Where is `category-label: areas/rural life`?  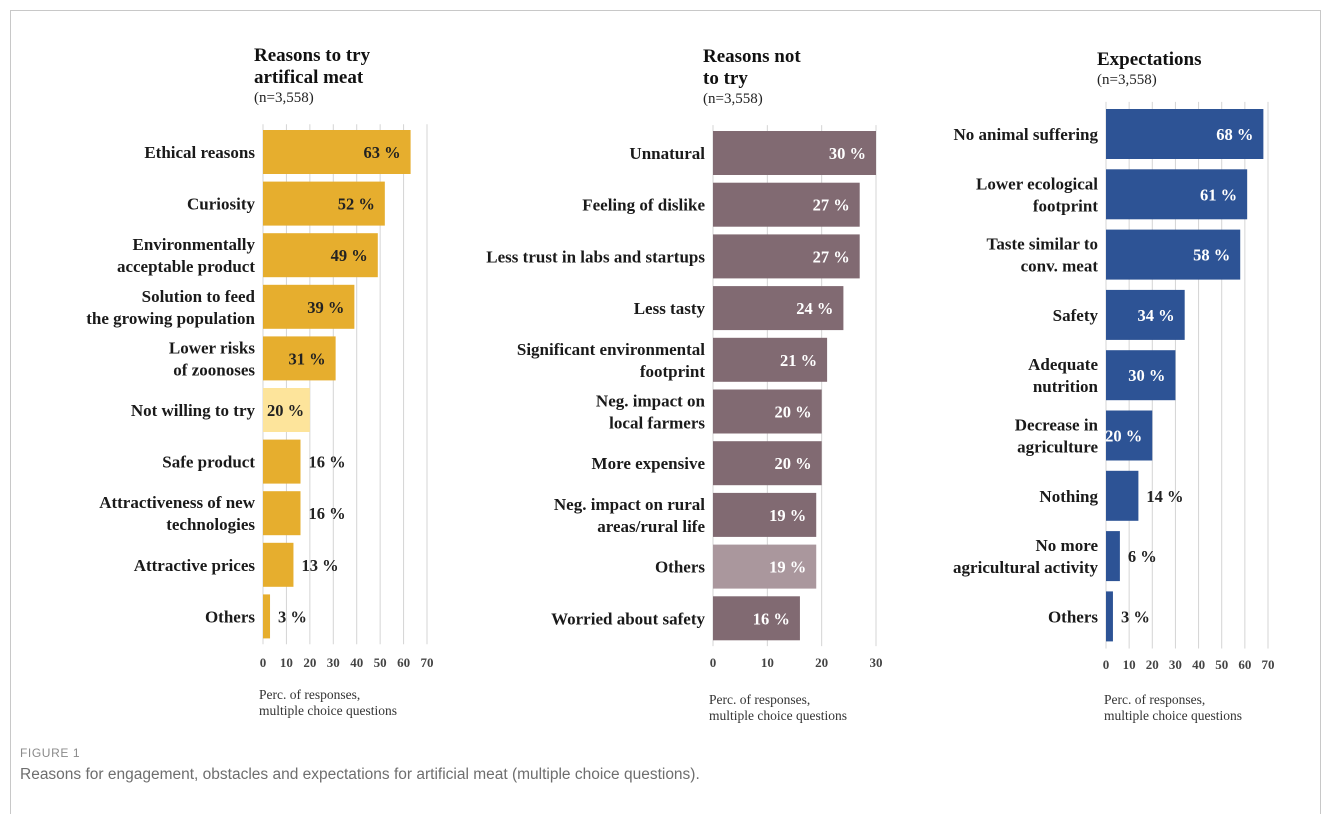
category-label: areas/rural life is located at coordinates (651, 526).